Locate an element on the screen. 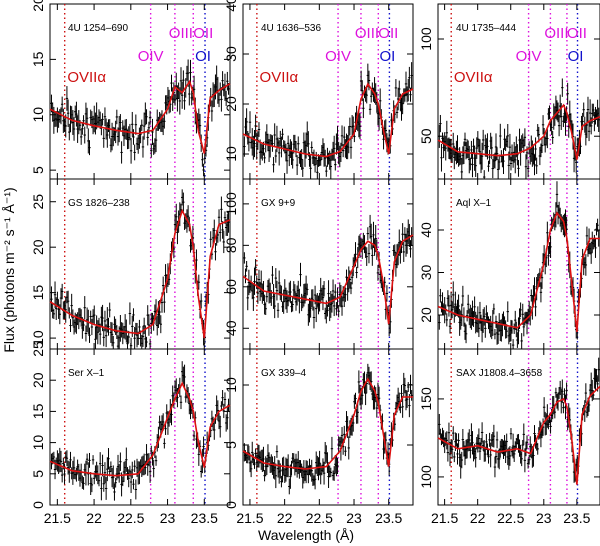 The image size is (600, 546). y-axis-title-group: Flux (photons m⁻² s⁻¹ Å⁻¹) is located at coordinates (9, 269).